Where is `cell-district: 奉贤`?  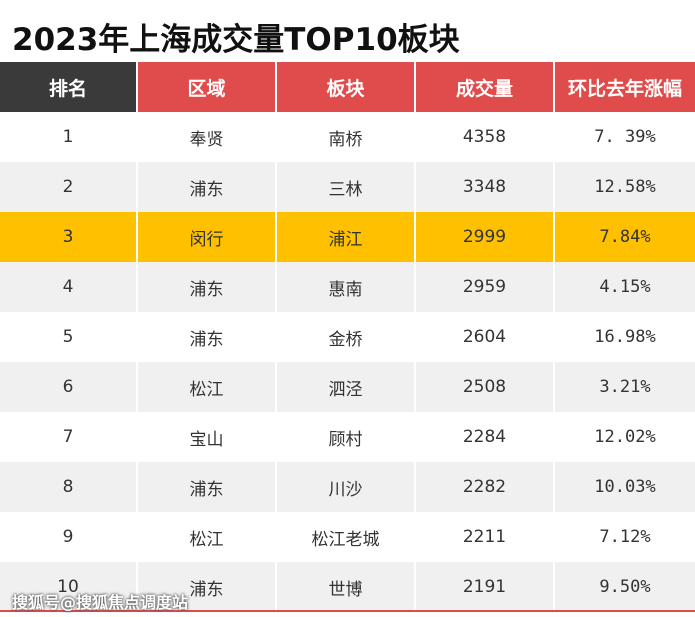
cell-district: 奉贤 is located at coordinates (207, 137).